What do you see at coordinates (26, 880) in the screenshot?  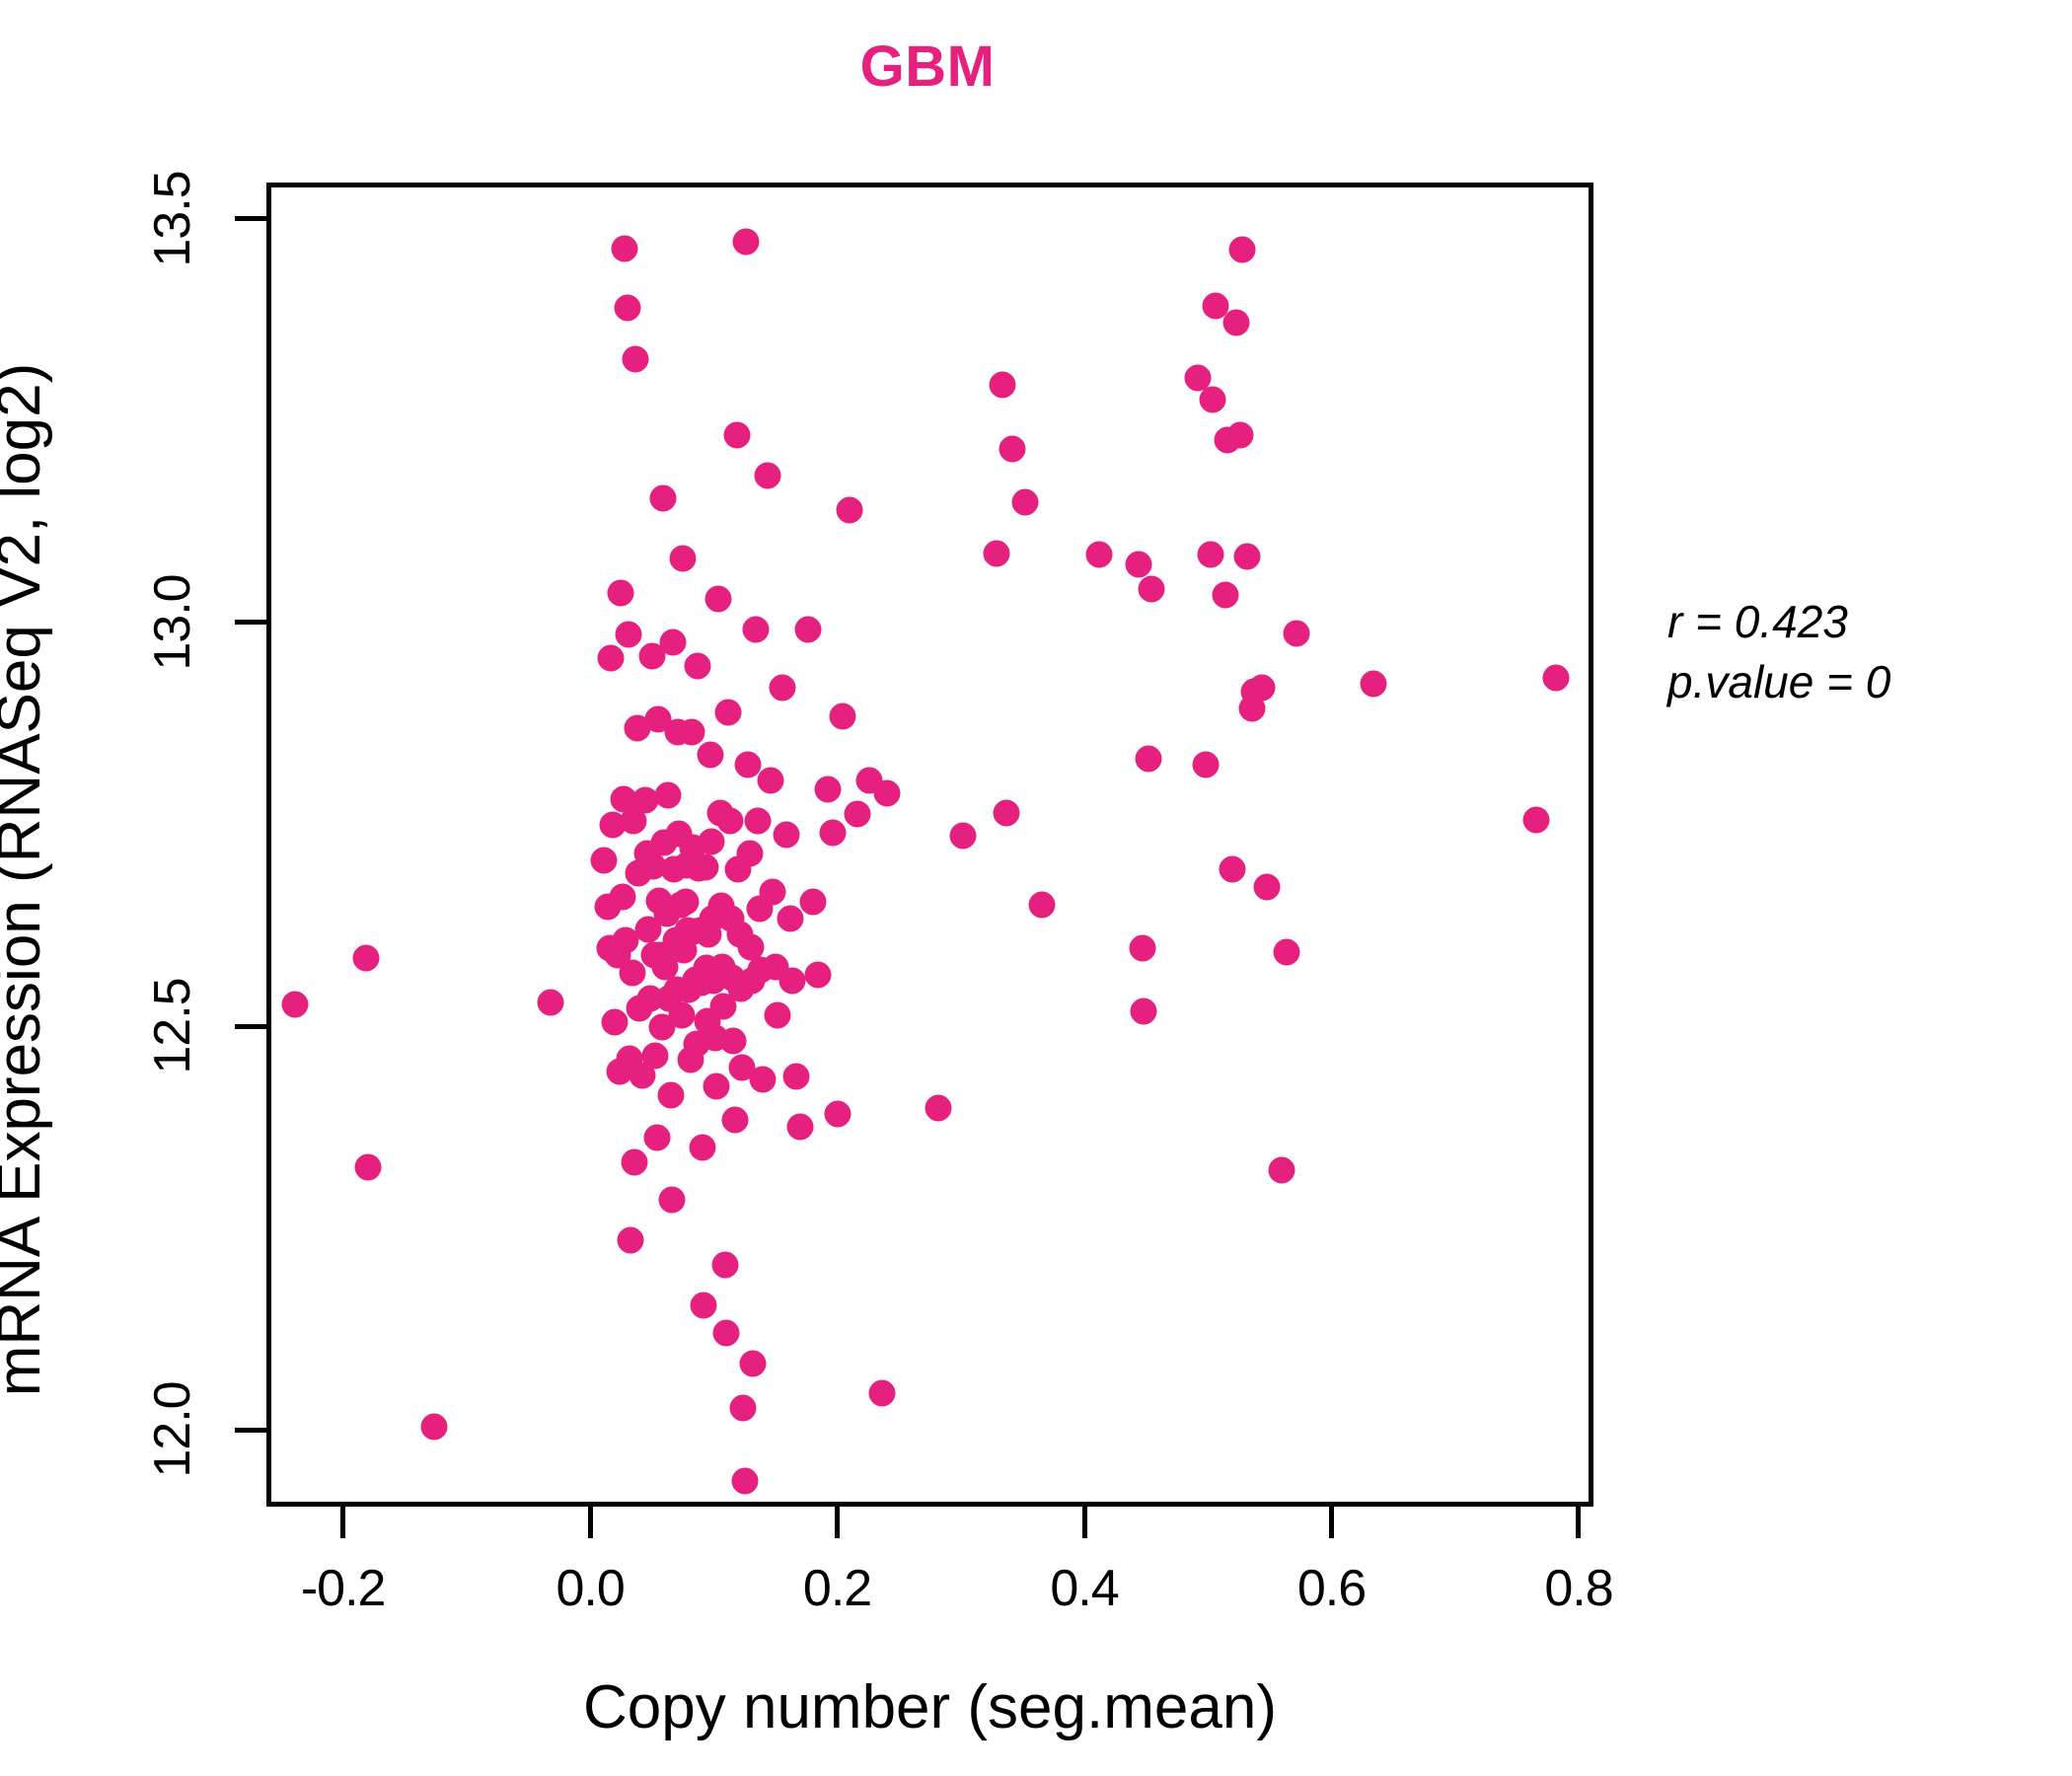 I see `y-axis-title: mRNA Expression (RNASeq V2, log2)` at bounding box center [26, 880].